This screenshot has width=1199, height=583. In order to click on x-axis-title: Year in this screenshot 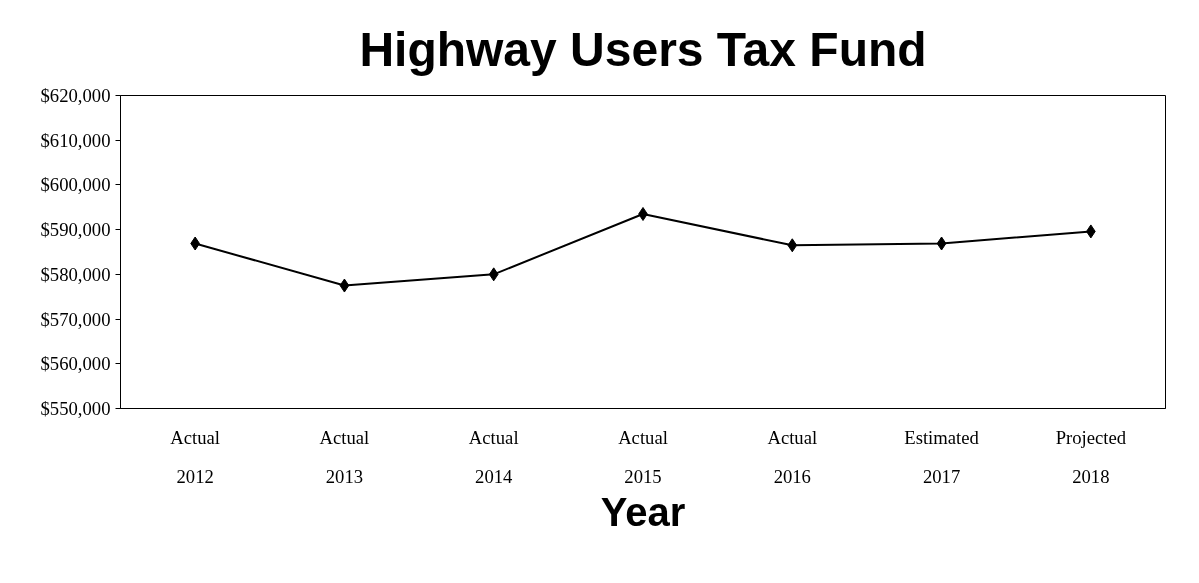, I will do `click(643, 512)`.